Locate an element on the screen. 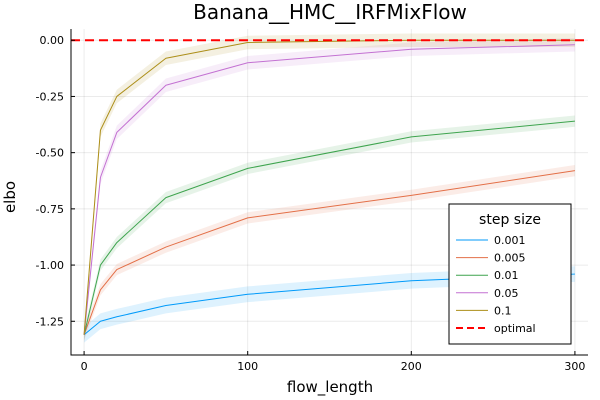 The width and height of the screenshot is (600, 400). legend-box is located at coordinates (510, 274).